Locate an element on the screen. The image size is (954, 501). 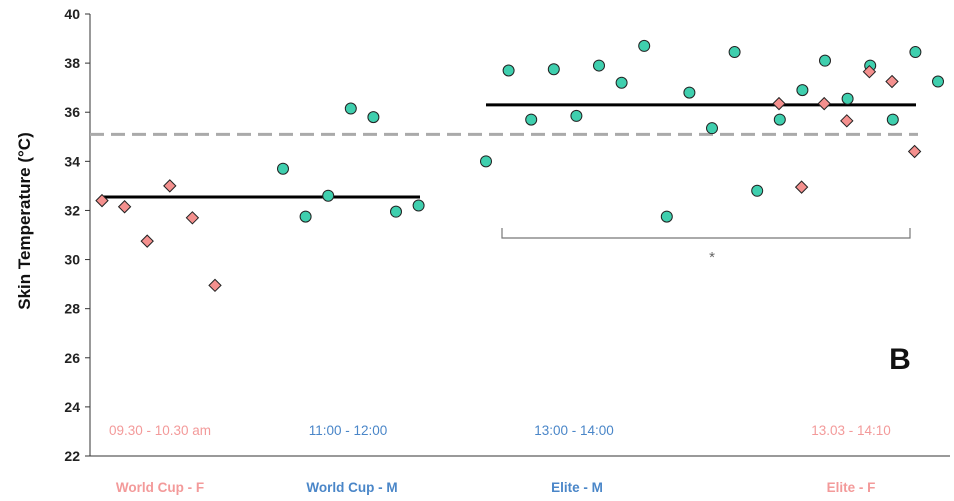
y-tick-label: 26 is located at coordinates (72, 358).